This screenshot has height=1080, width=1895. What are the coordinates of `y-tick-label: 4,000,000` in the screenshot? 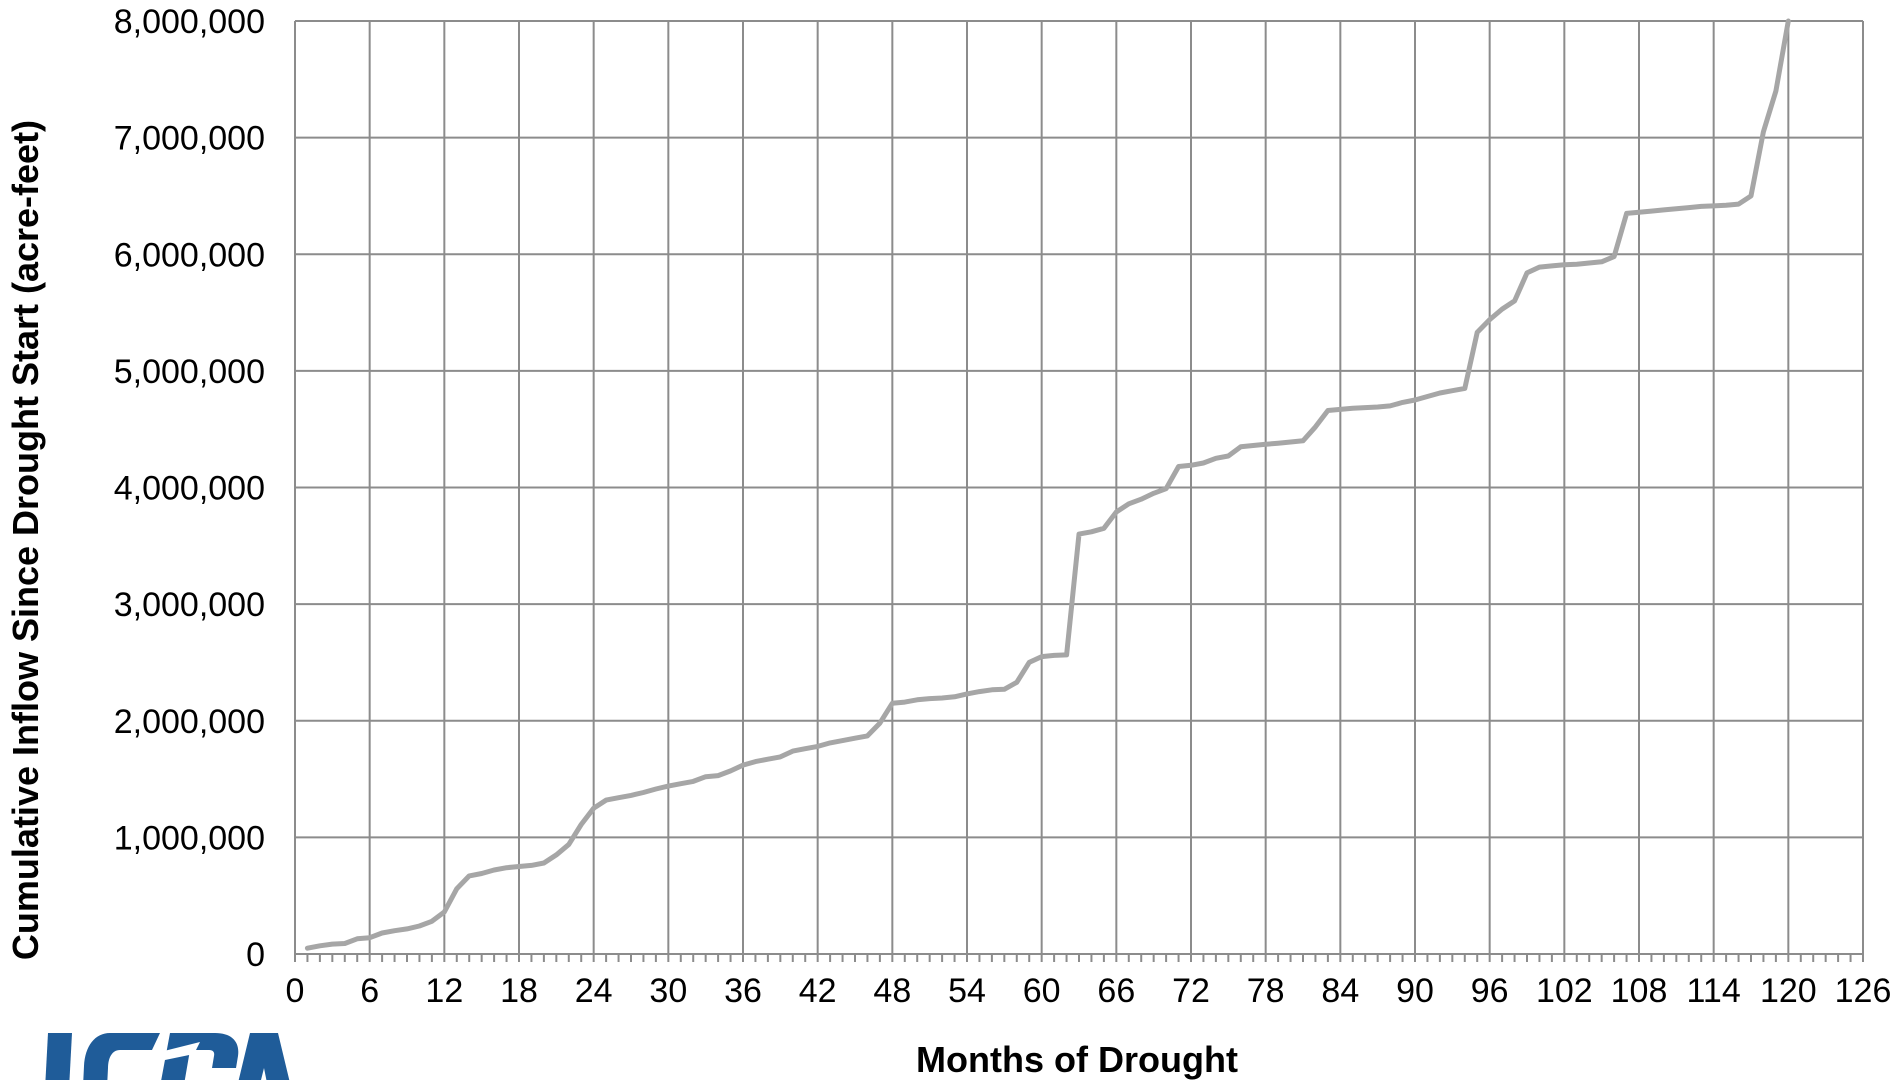 It's located at (189, 489).